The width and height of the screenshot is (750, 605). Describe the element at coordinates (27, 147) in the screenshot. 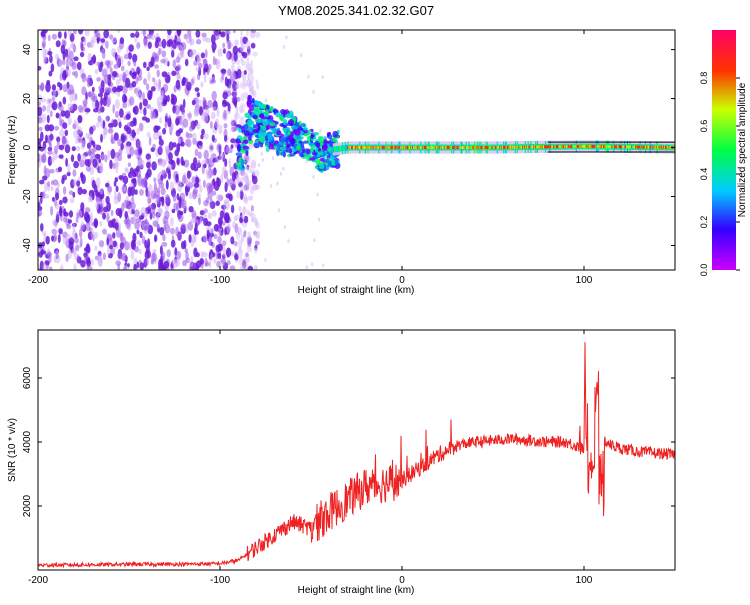

I see `spectrogram-ytick-label: 0` at that location.